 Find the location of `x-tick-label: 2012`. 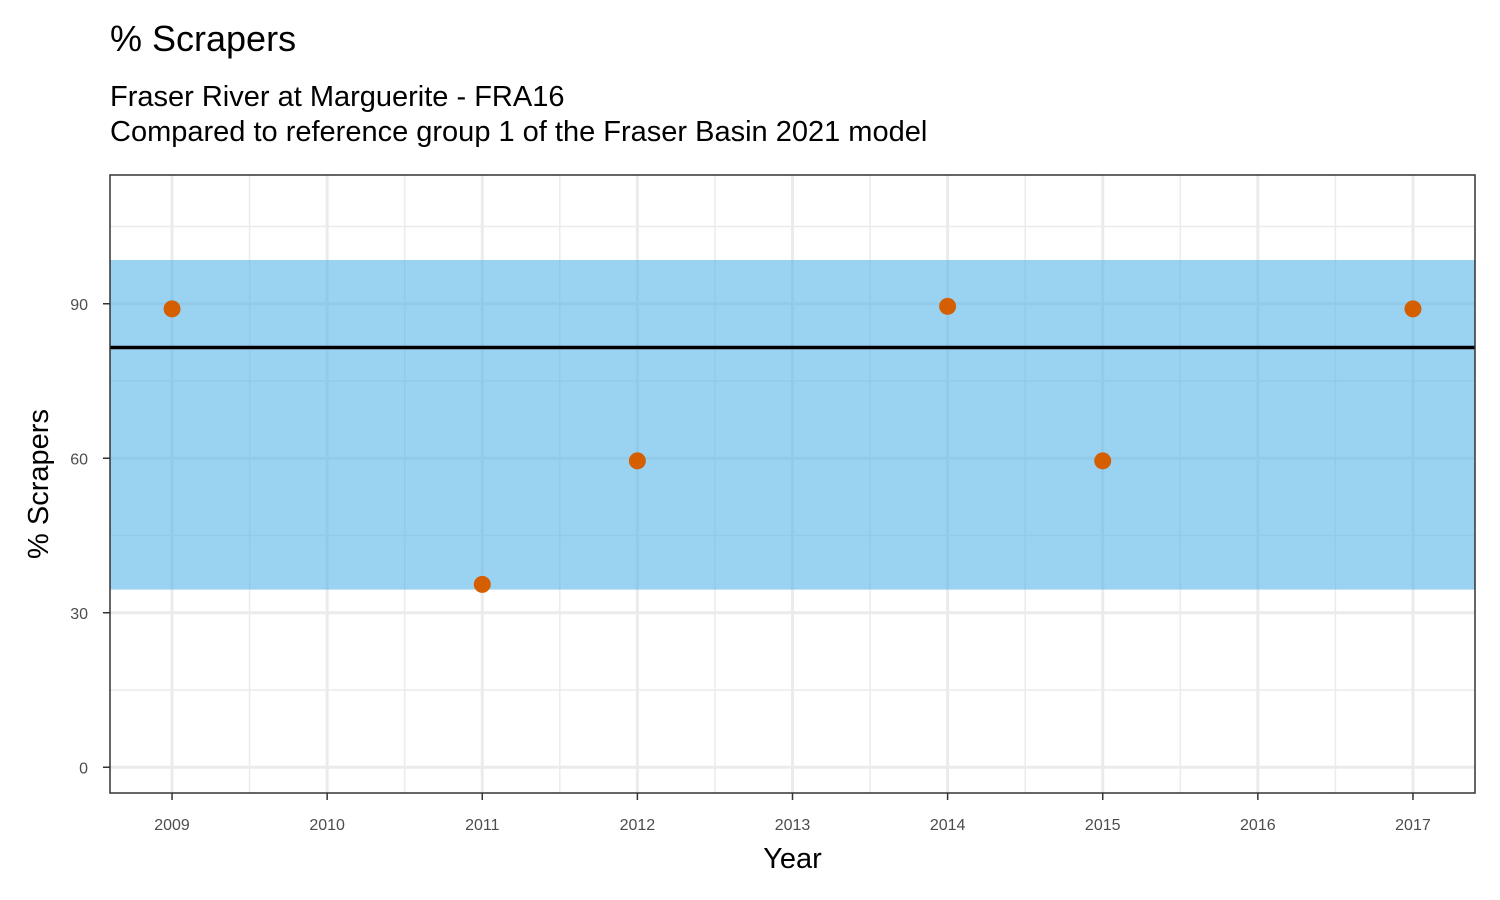

x-tick-label: 2012 is located at coordinates (638, 825).